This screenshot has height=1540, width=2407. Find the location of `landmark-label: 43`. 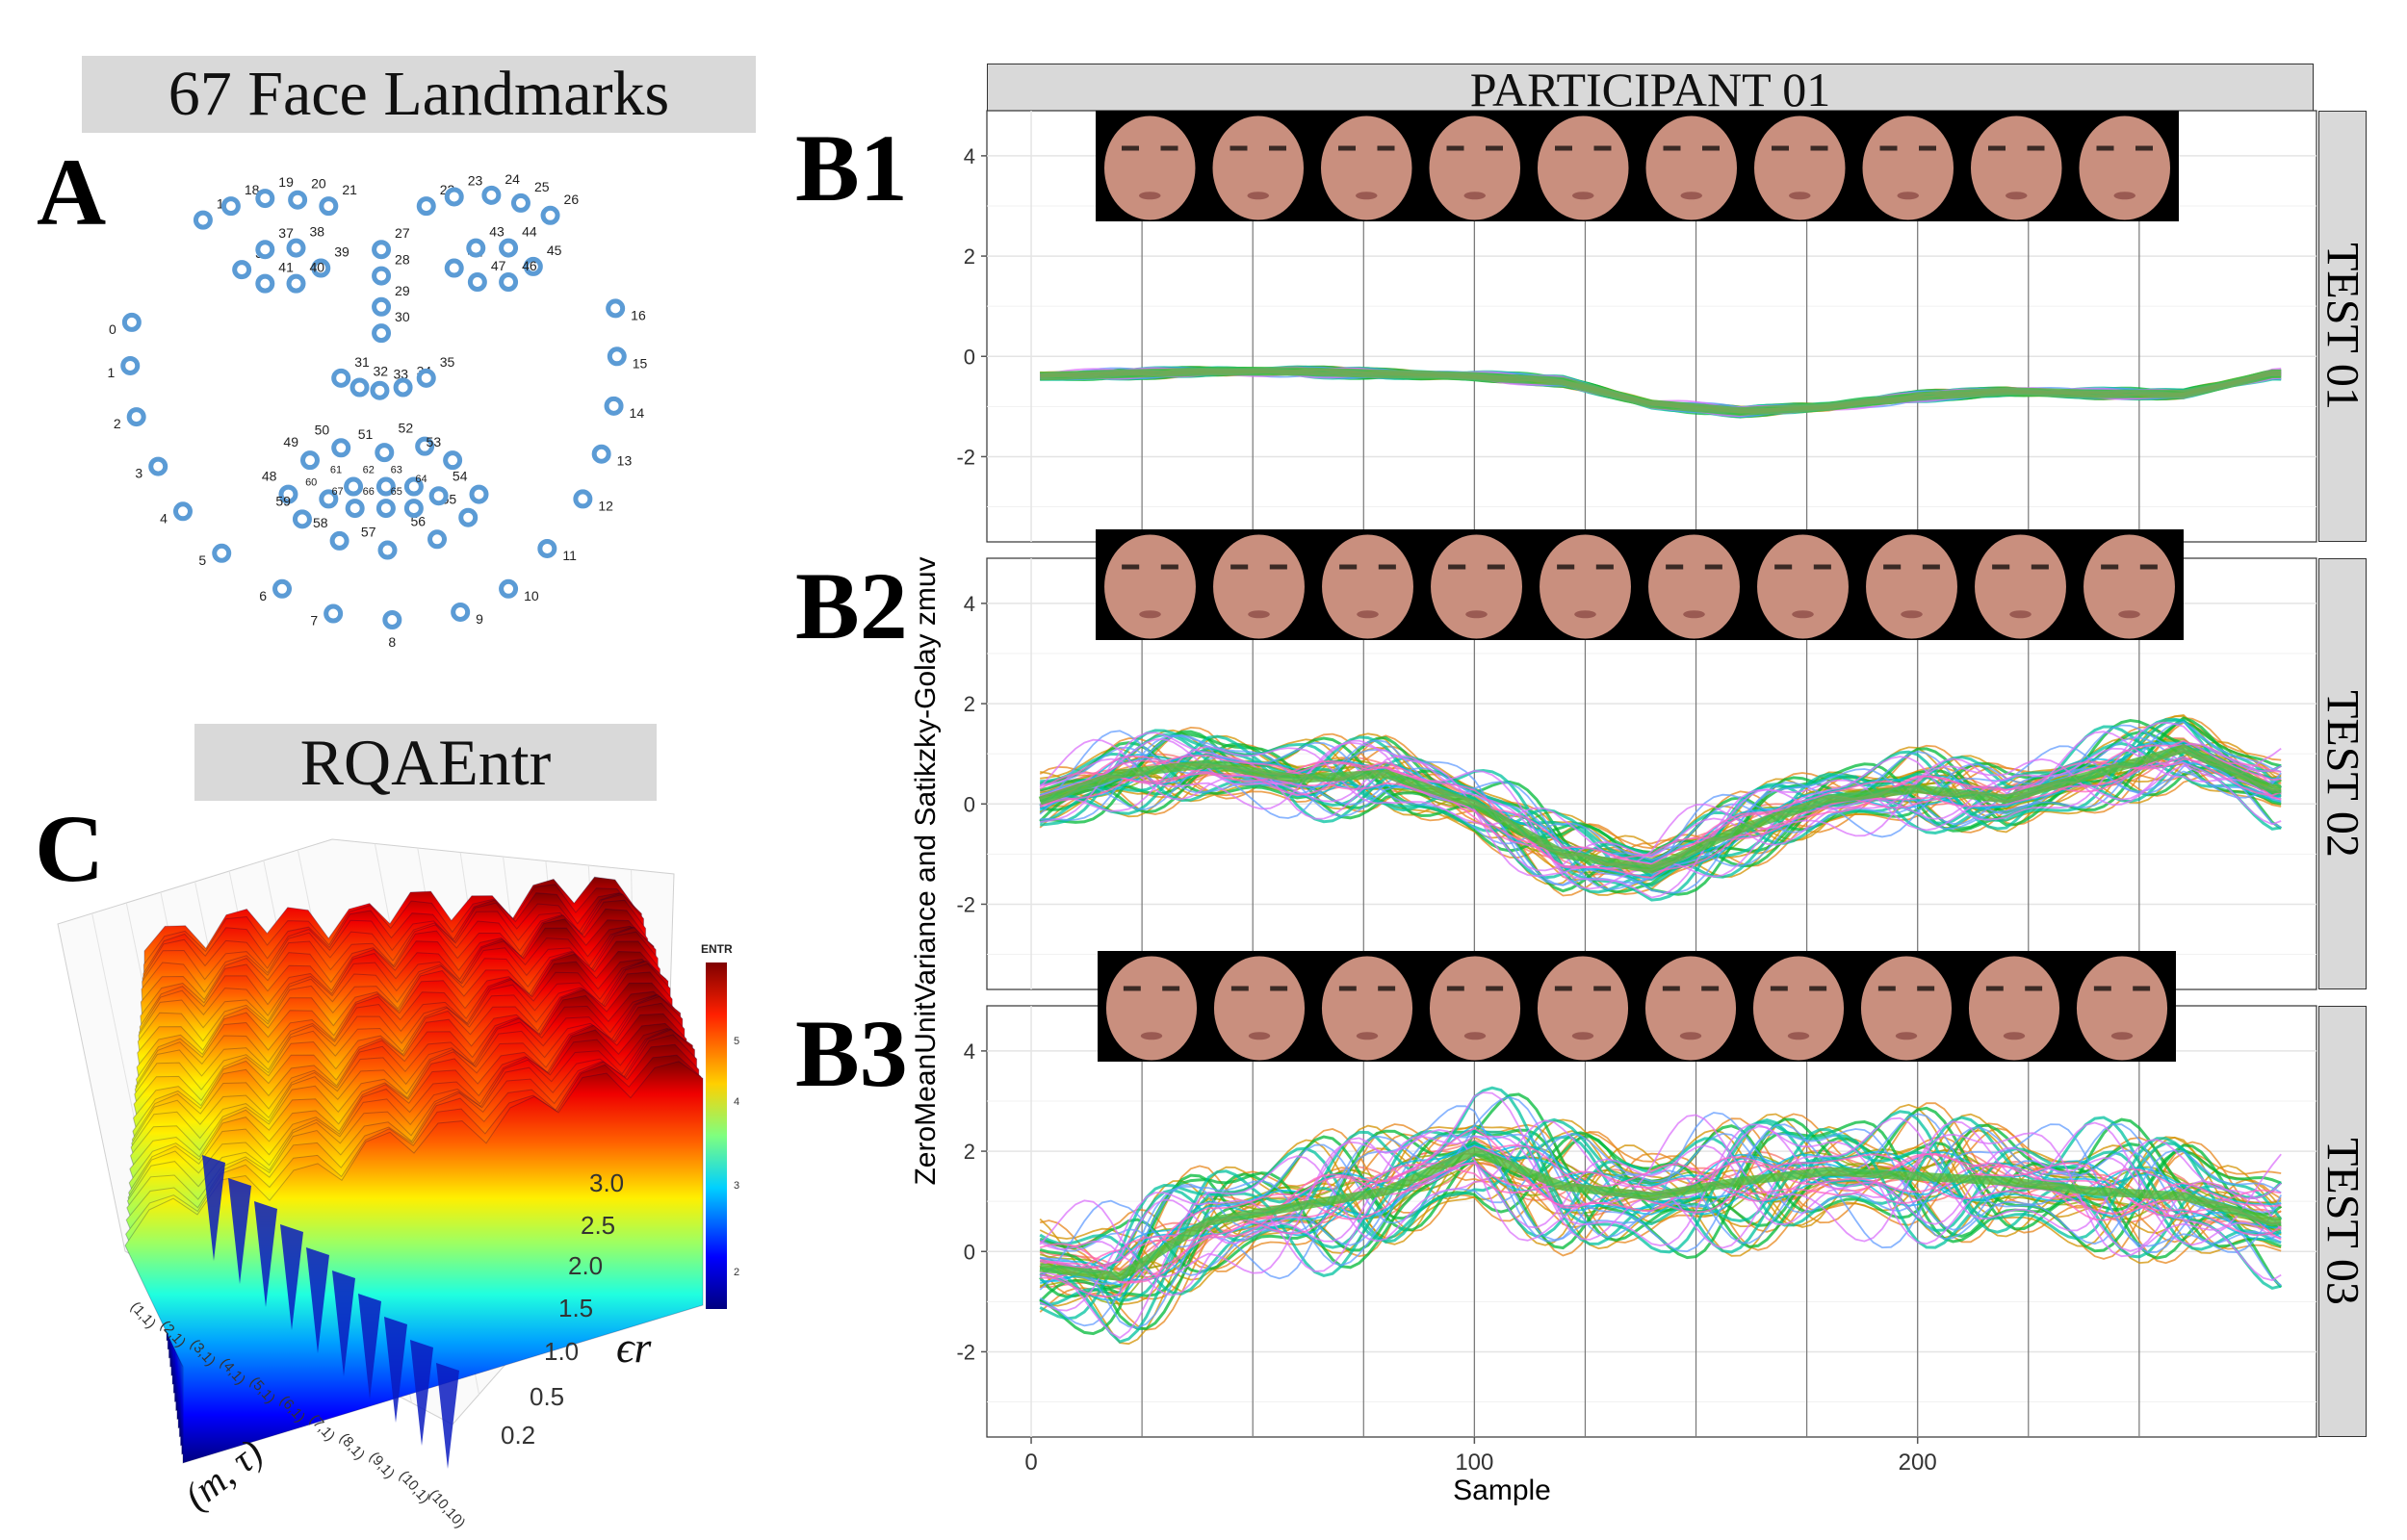

landmark-label: 43 is located at coordinates (497, 232).